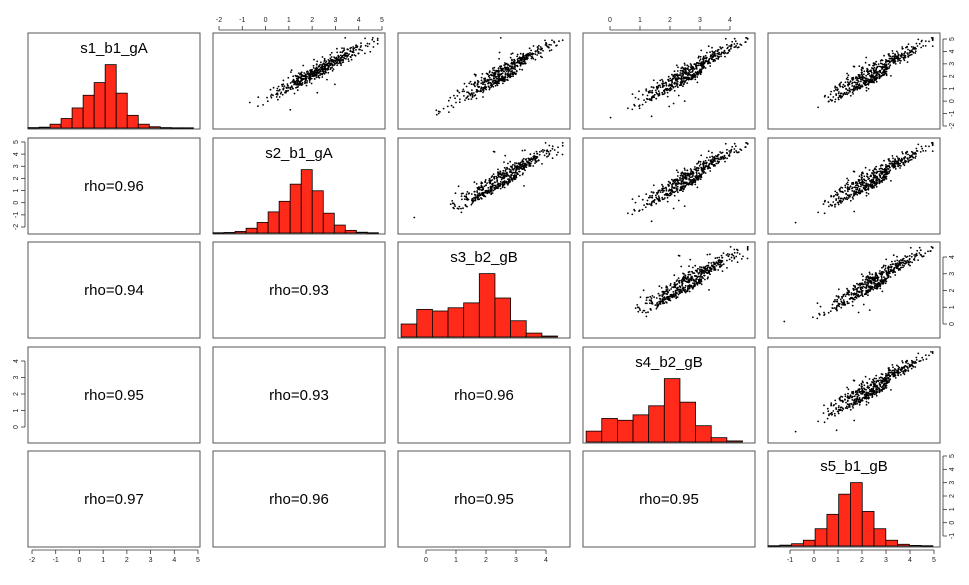 The height and width of the screenshot is (585, 969). What do you see at coordinates (864, 183) in the screenshot?
I see `scatter-panel` at bounding box center [864, 183].